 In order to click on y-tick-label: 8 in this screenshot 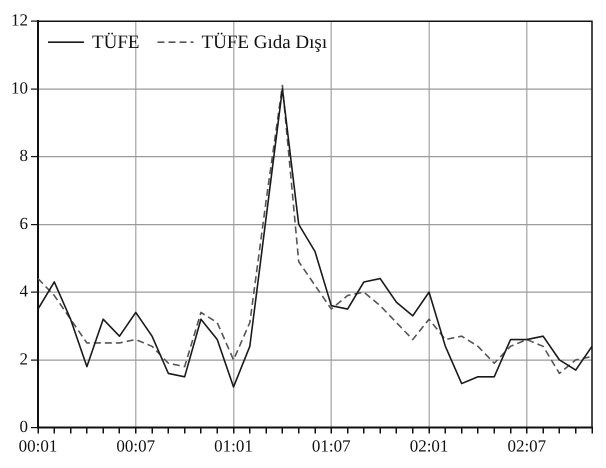, I will do `click(24, 156)`.